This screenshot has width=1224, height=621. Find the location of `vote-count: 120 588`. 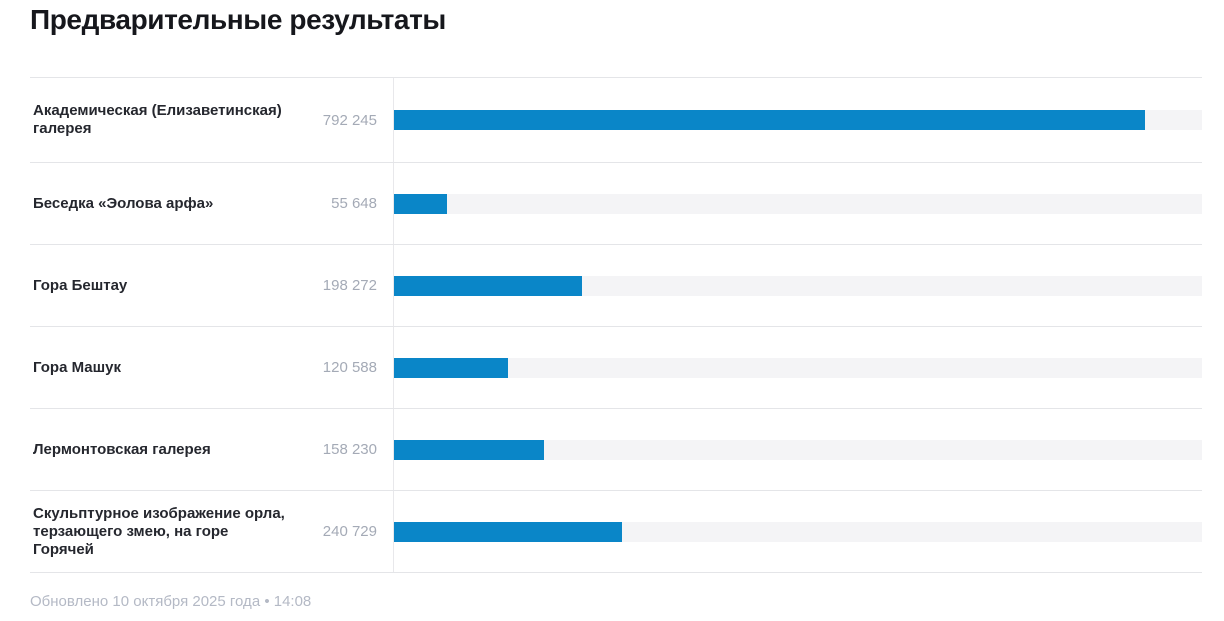

vote-count: 120 588 is located at coordinates (349, 367).